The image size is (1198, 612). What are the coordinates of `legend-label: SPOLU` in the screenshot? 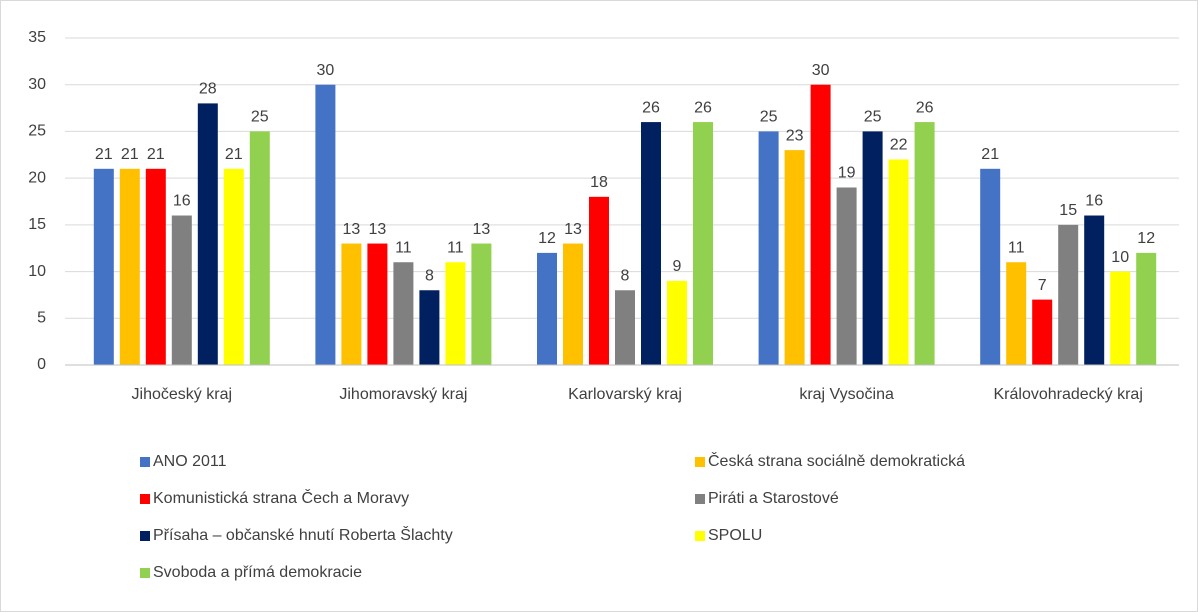 It's located at (735, 535).